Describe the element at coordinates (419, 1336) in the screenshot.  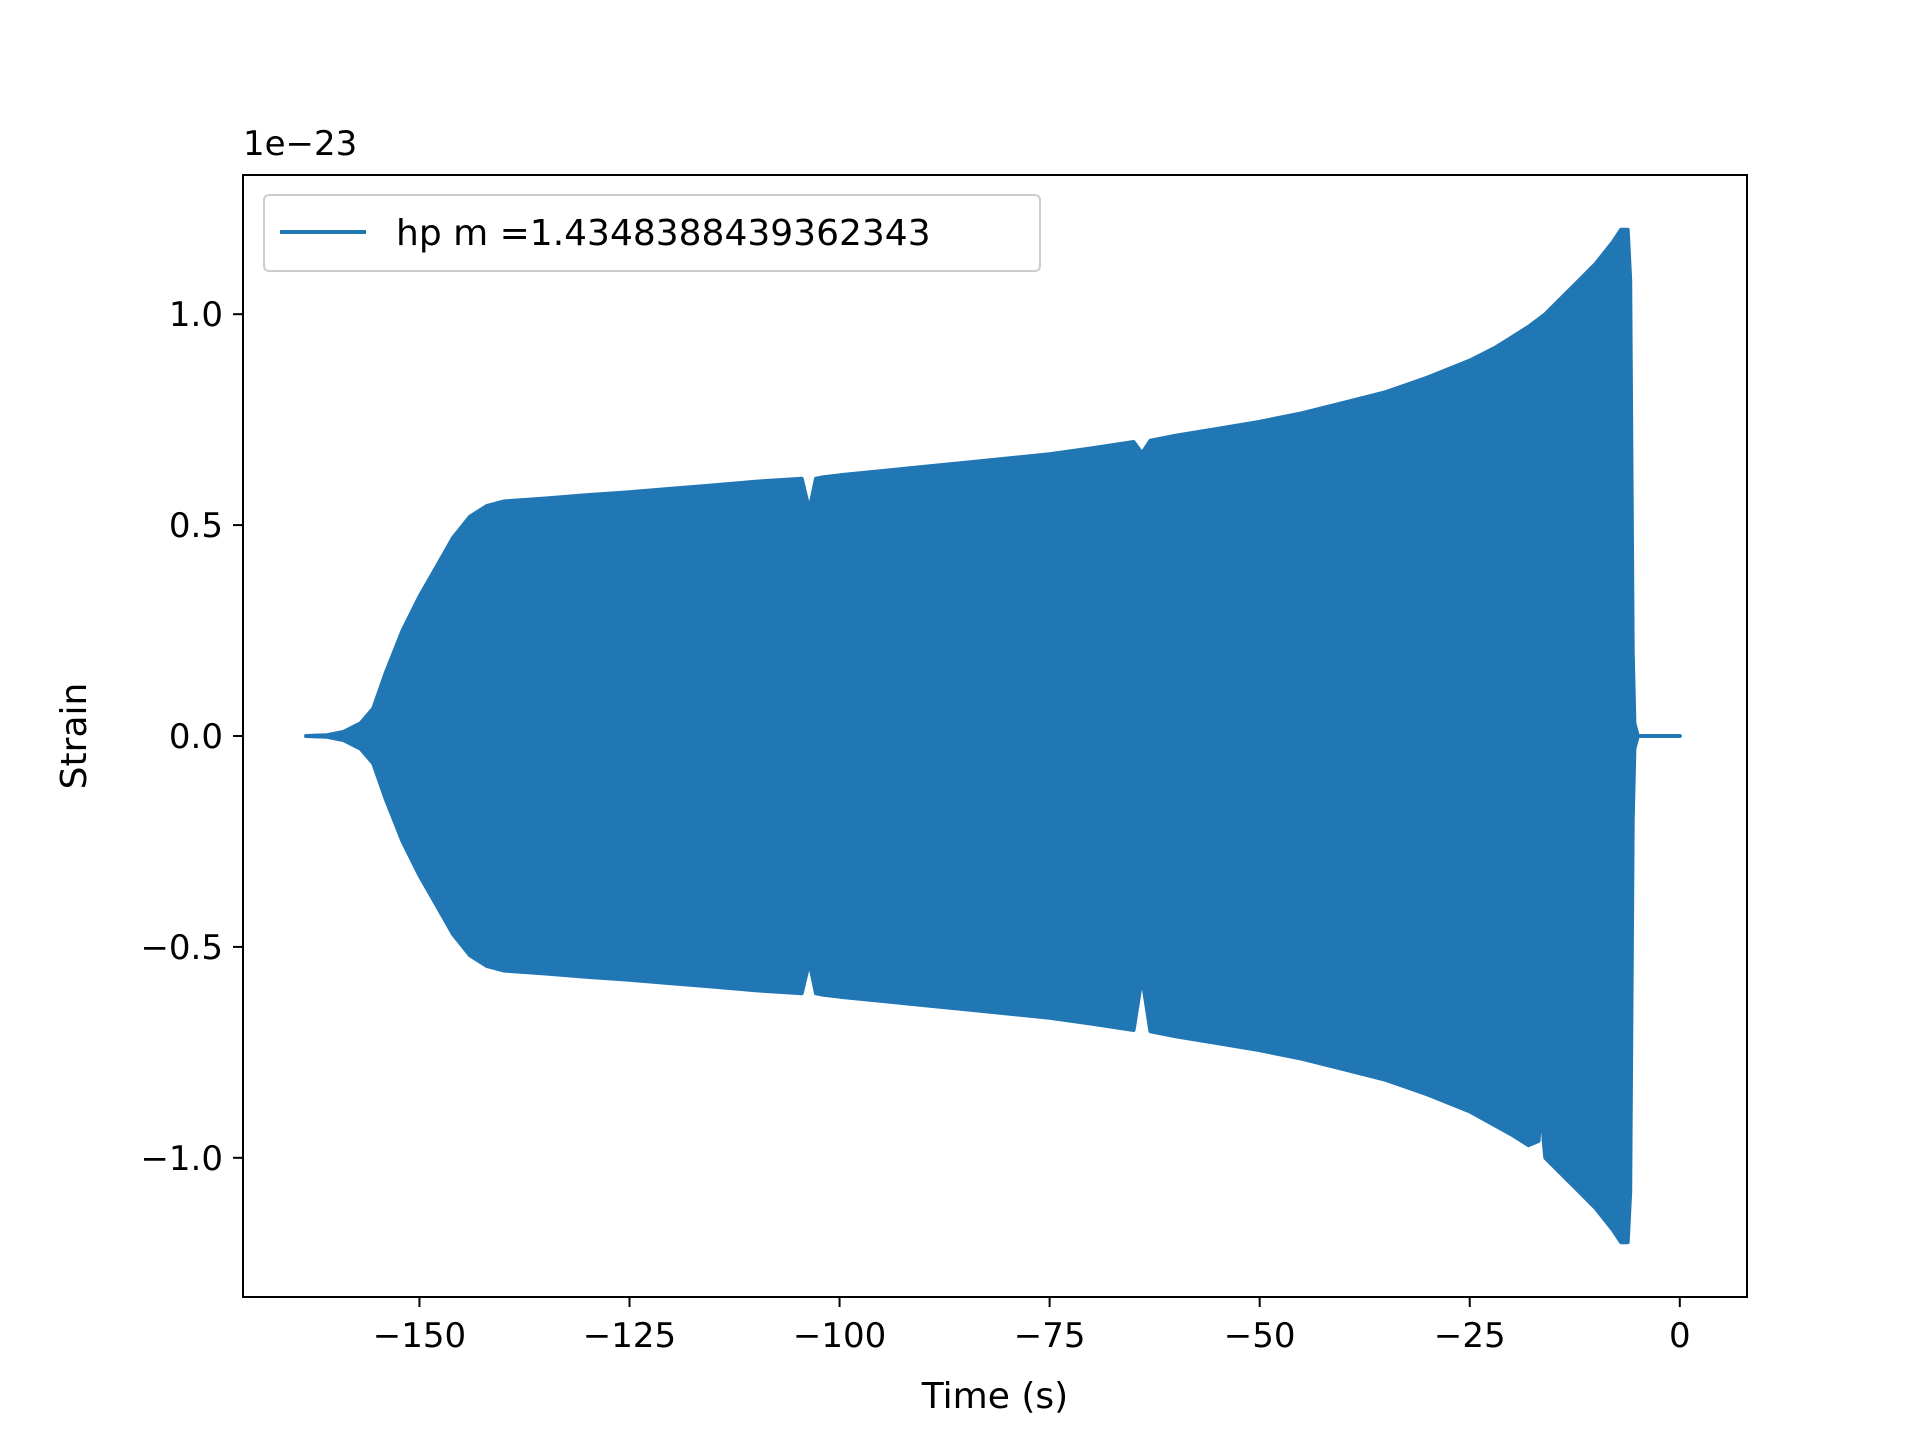
I see `x-tick-label: −150` at that location.